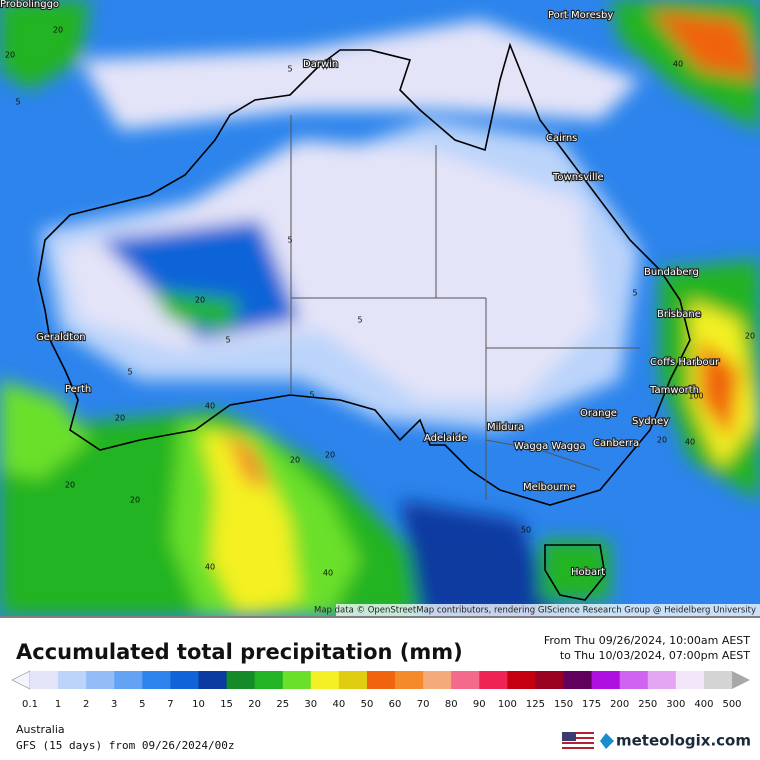 Image resolution: width=760 pixels, height=760 pixels. Describe the element at coordinates (655, 655) in the screenshot. I see `date-to: to Thu 10/03/2024, 07:00pm AEST` at that location.